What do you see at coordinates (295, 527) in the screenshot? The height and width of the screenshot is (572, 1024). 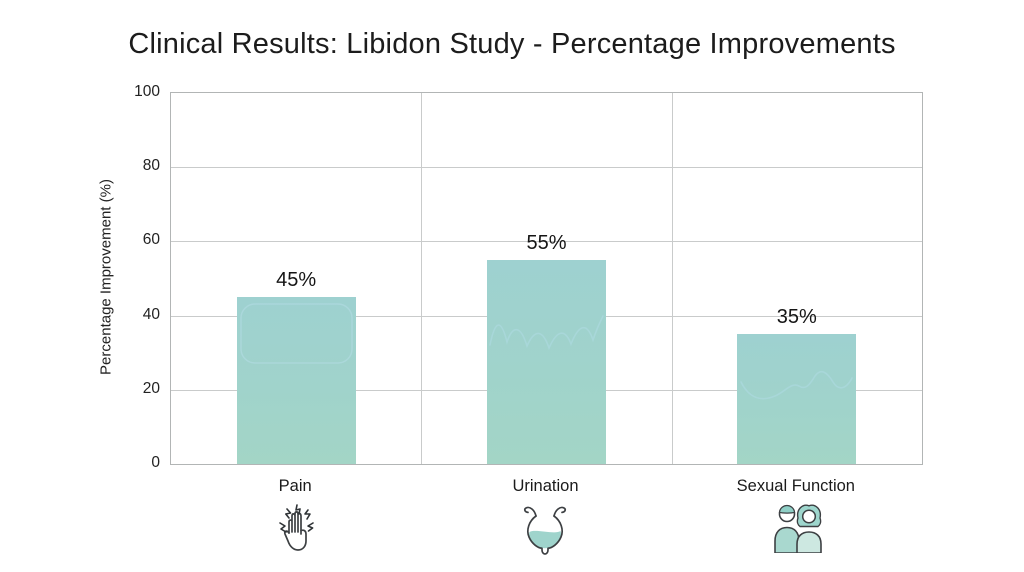 I see `pain-hand-icon` at bounding box center [295, 527].